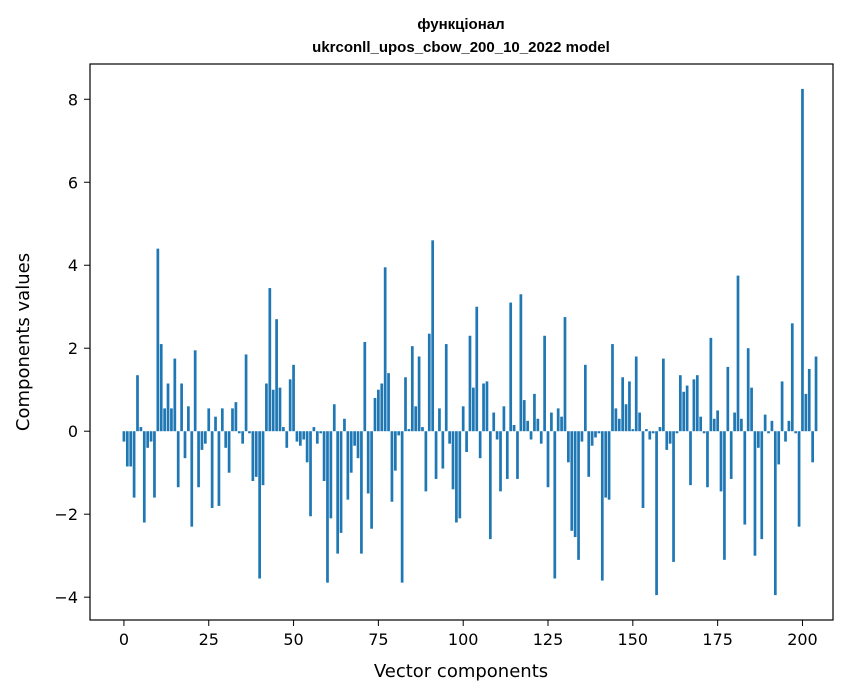 The image size is (847, 696). What do you see at coordinates (461, 671) in the screenshot?
I see `x-axis-label: Vector components` at bounding box center [461, 671].